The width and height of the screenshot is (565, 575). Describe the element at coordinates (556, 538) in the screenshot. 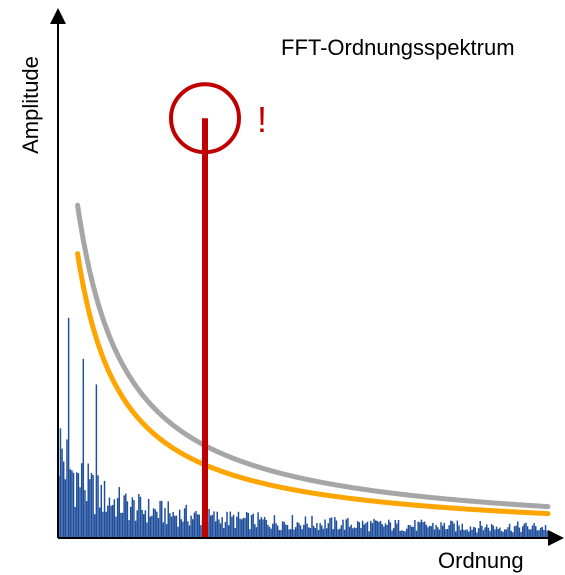

I see `x-axis-arrow-icon` at that location.